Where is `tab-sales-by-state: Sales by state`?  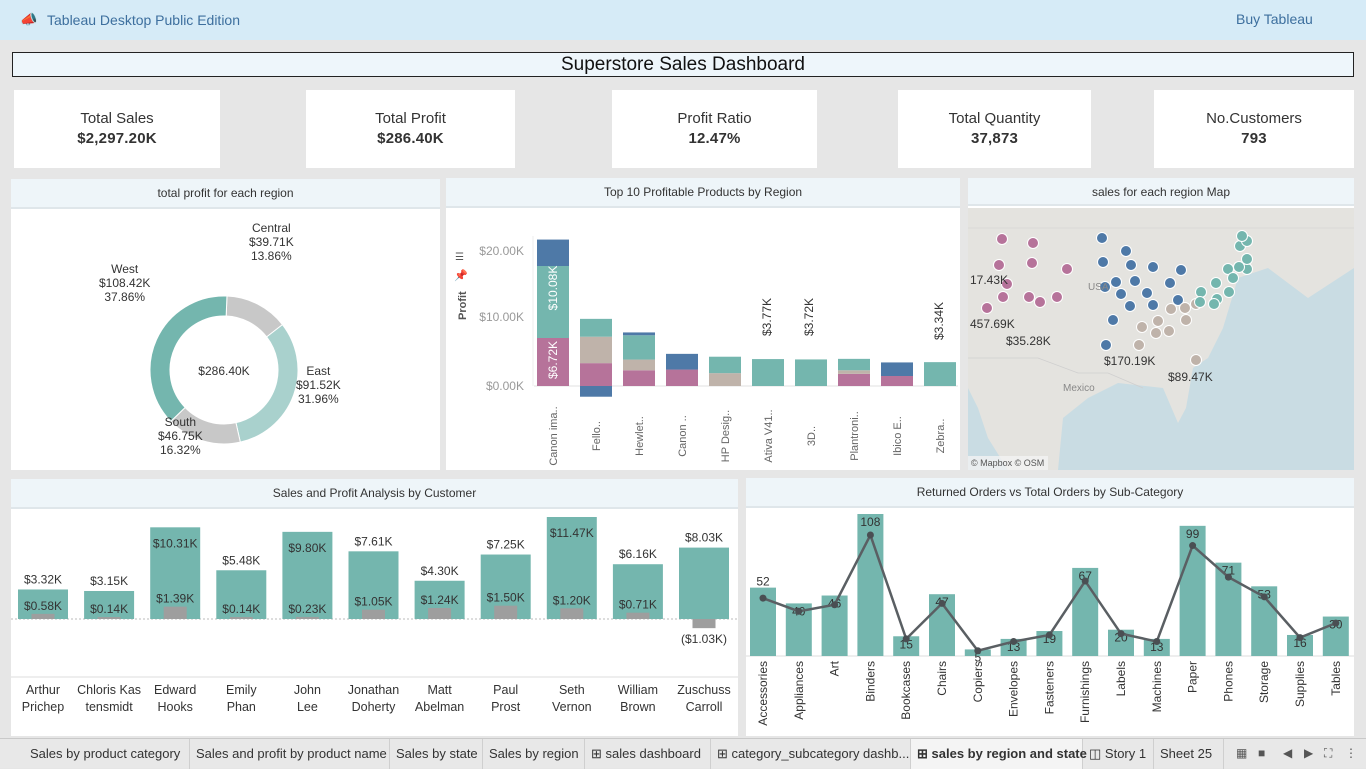 tab-sales-by-state: Sales by state is located at coordinates (436, 754).